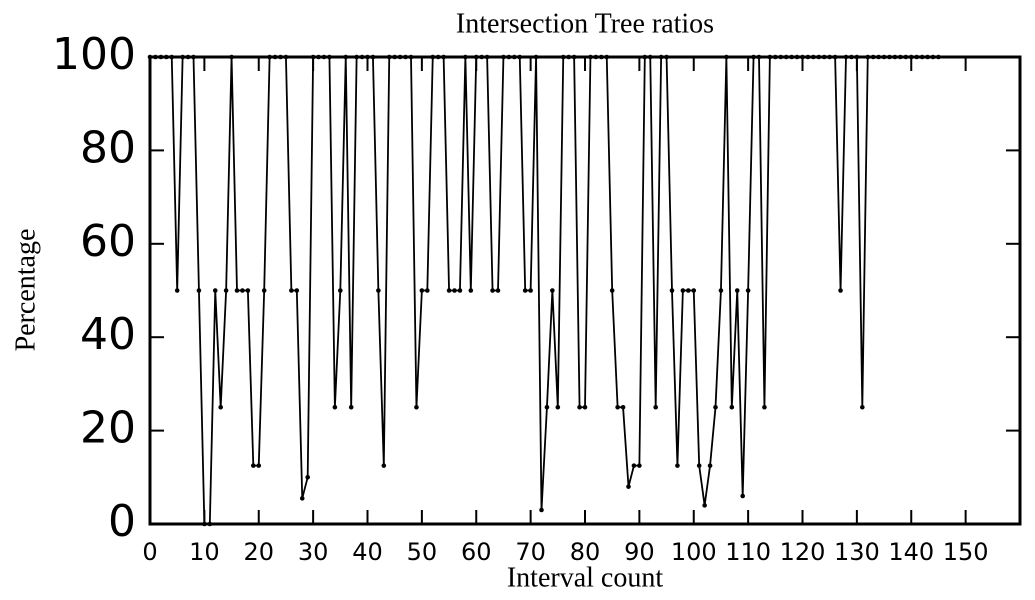 This screenshot has height=600, width=1035. Describe the element at coordinates (25, 290) in the screenshot. I see `y-axis-label: Percentage` at that location.